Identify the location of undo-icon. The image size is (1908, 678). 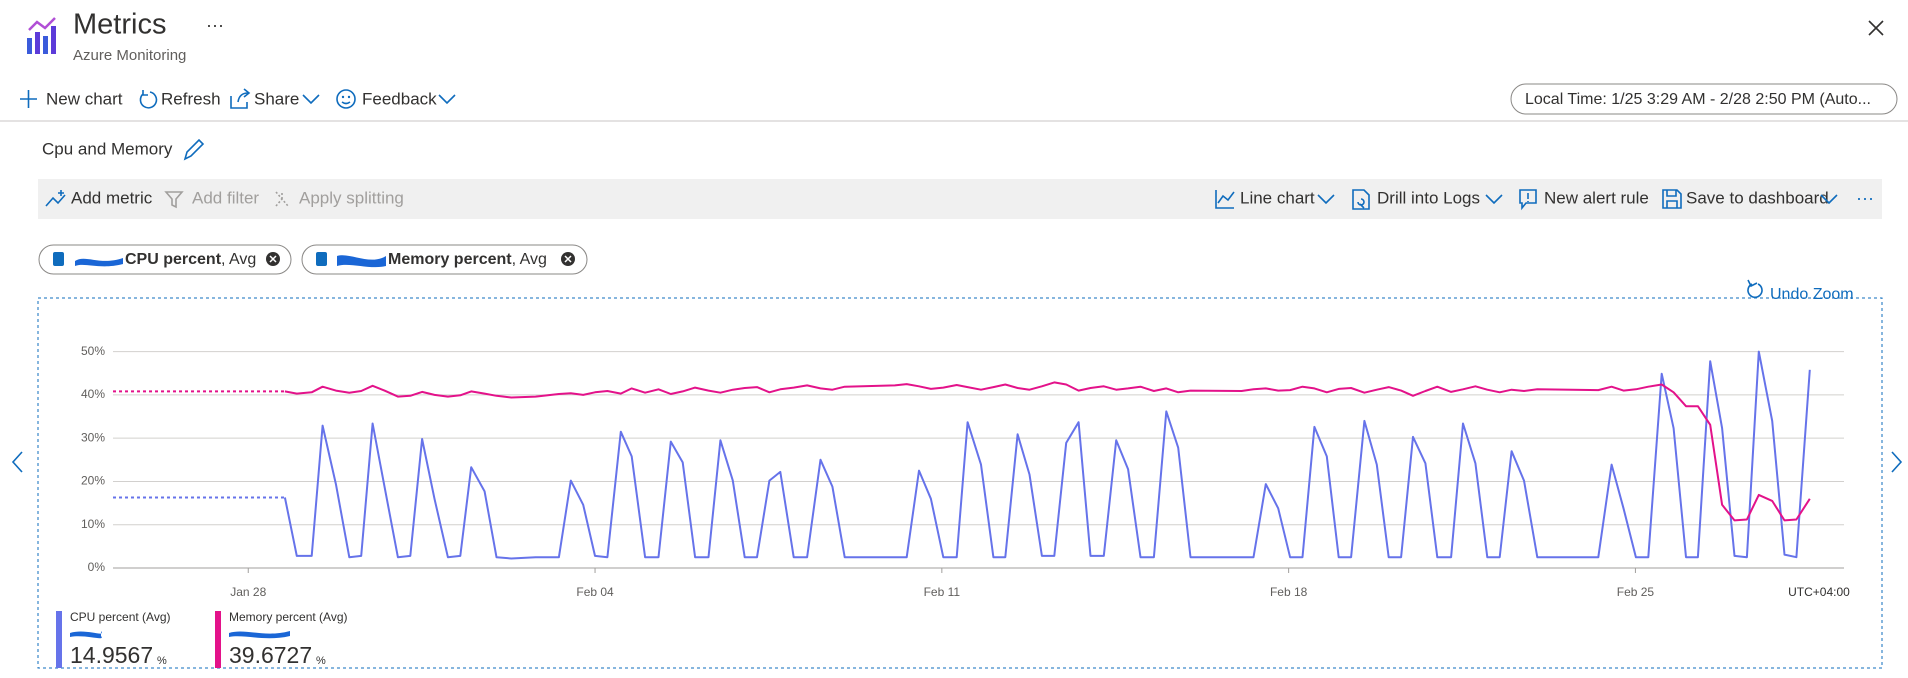
(1755, 289).